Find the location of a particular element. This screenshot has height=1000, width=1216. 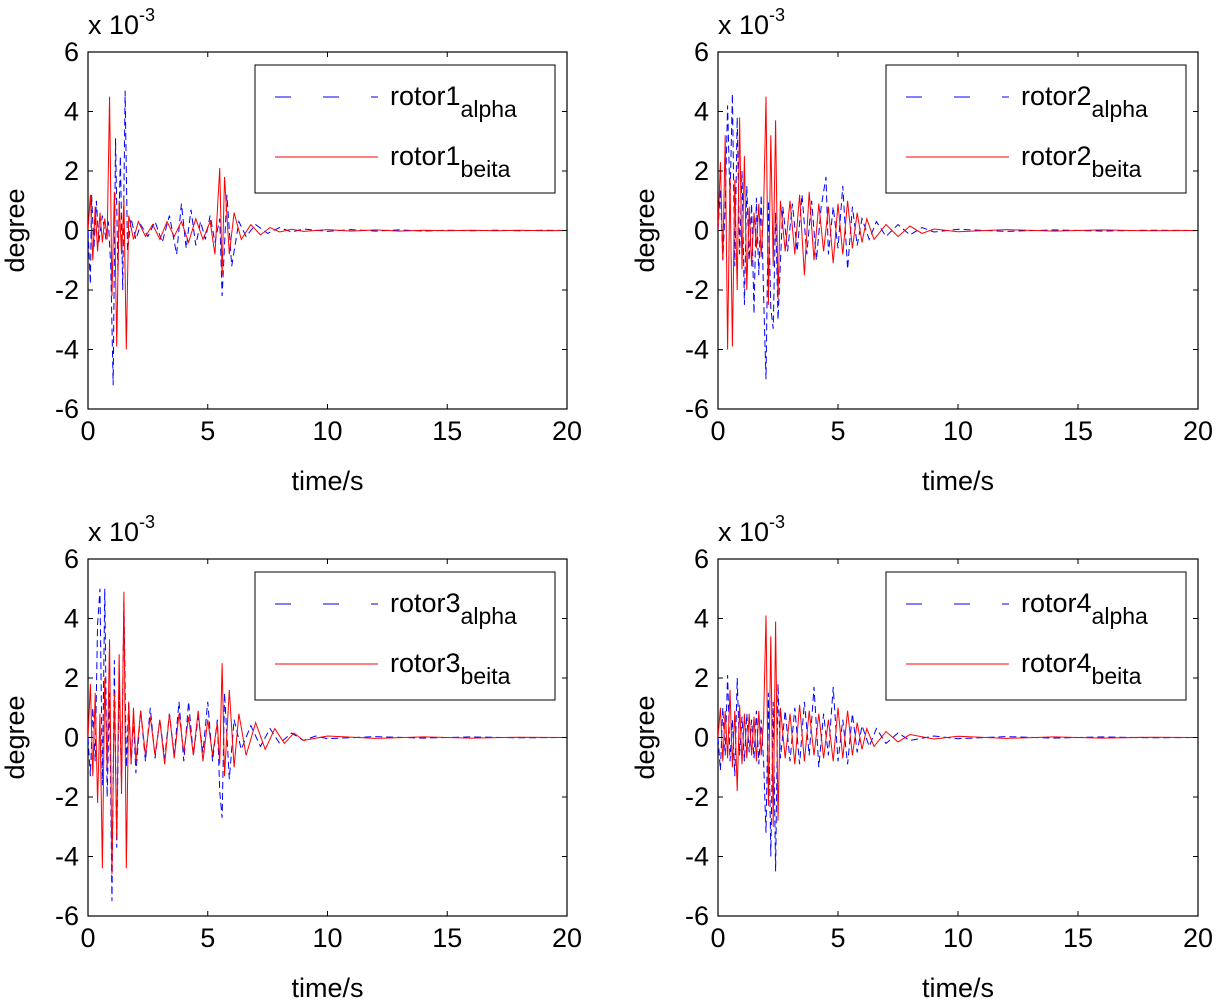

legend-label-alpha: rotor4alpha is located at coordinates (1084, 608).